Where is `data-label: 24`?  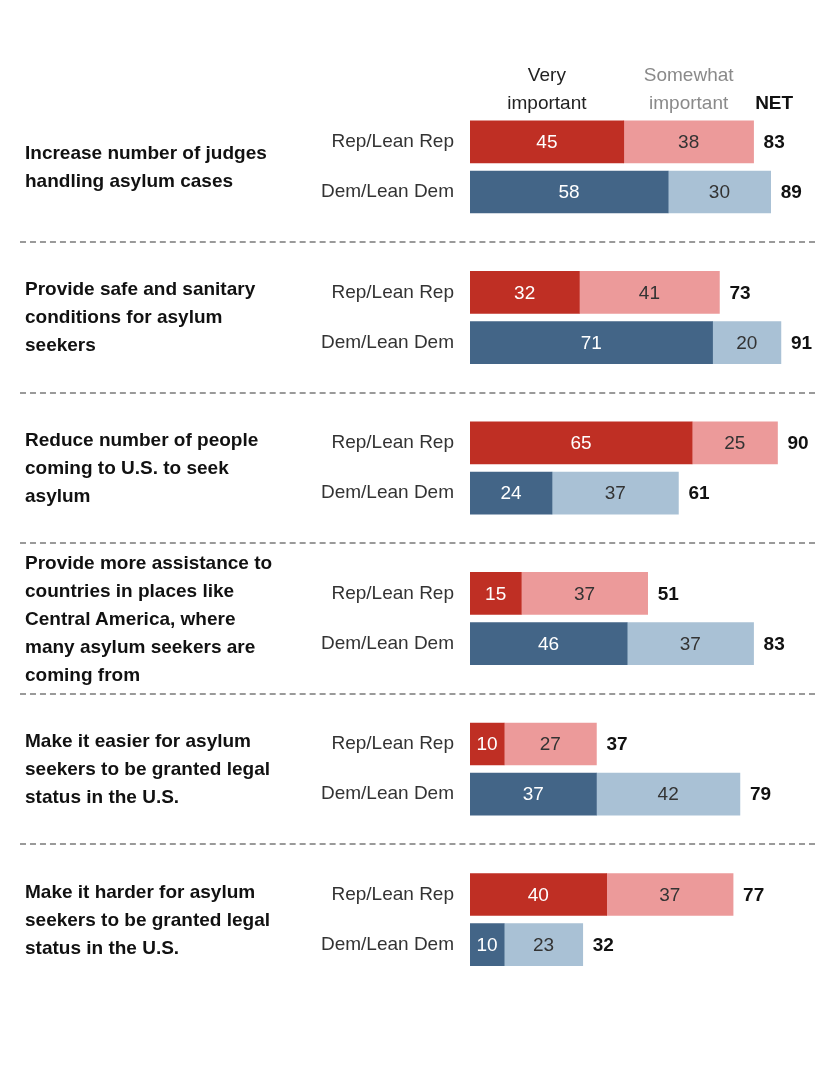 data-label: 24 is located at coordinates (511, 493).